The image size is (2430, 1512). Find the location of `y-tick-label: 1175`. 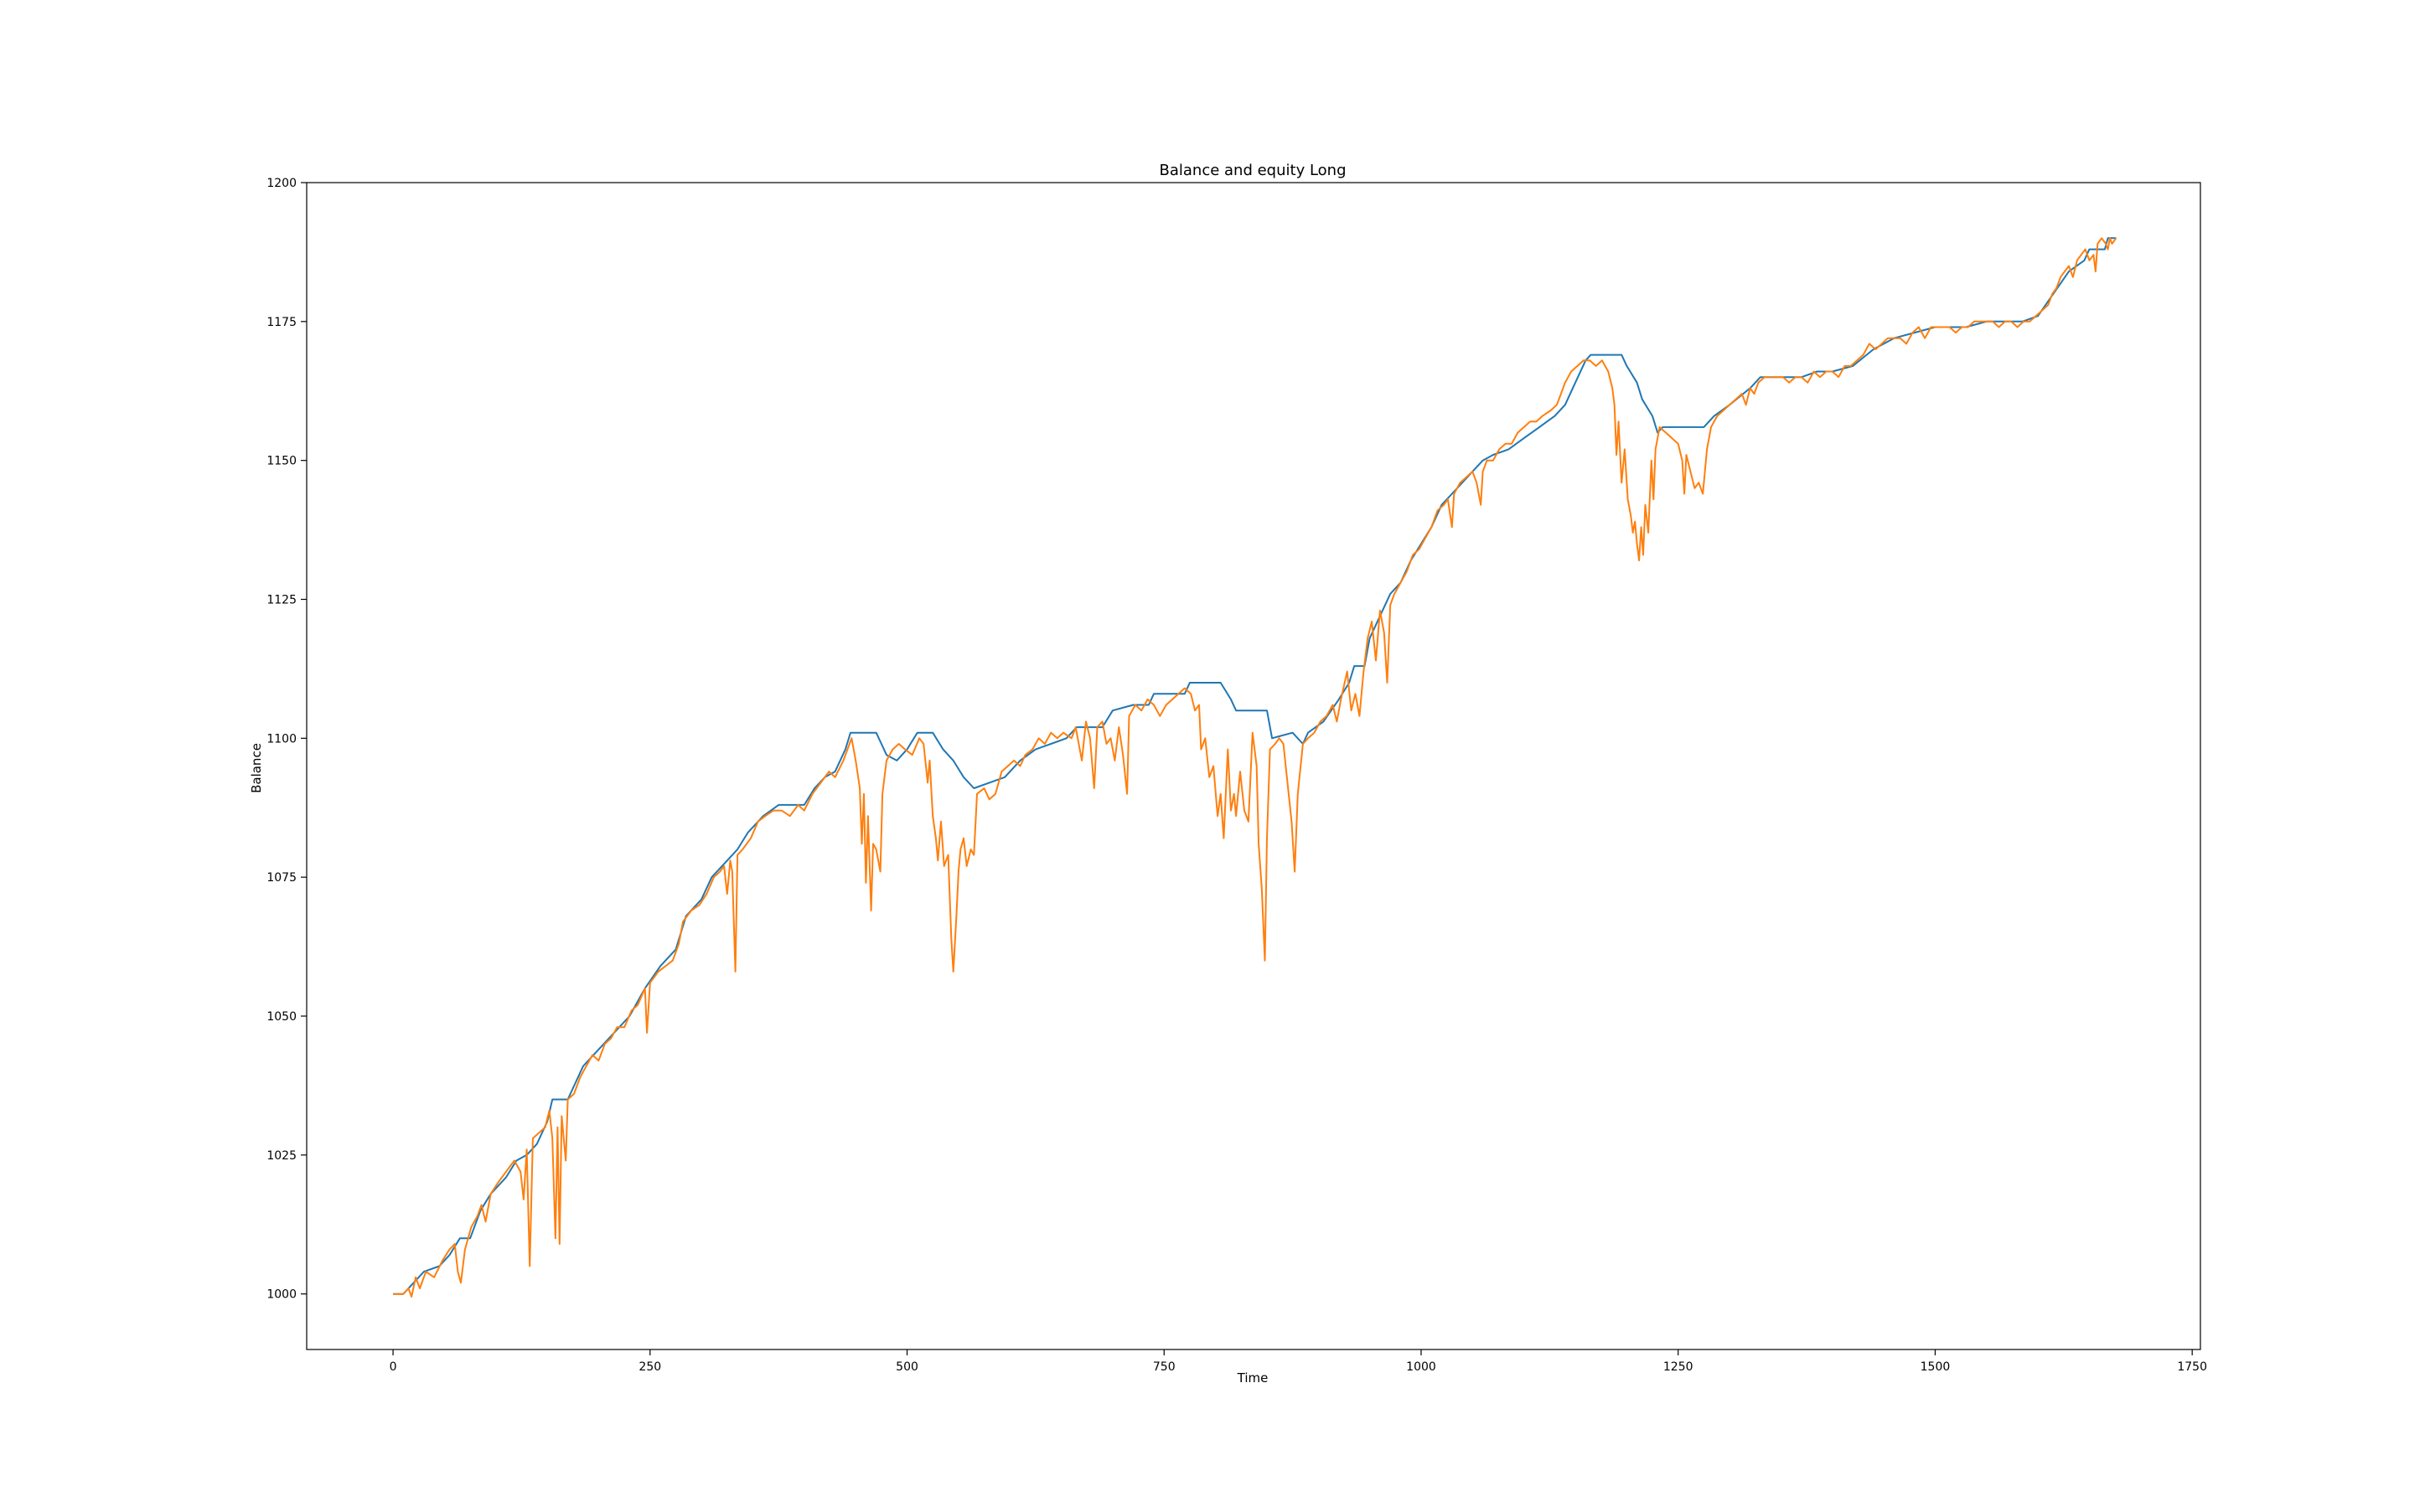

y-tick-label: 1175 is located at coordinates (281, 322).